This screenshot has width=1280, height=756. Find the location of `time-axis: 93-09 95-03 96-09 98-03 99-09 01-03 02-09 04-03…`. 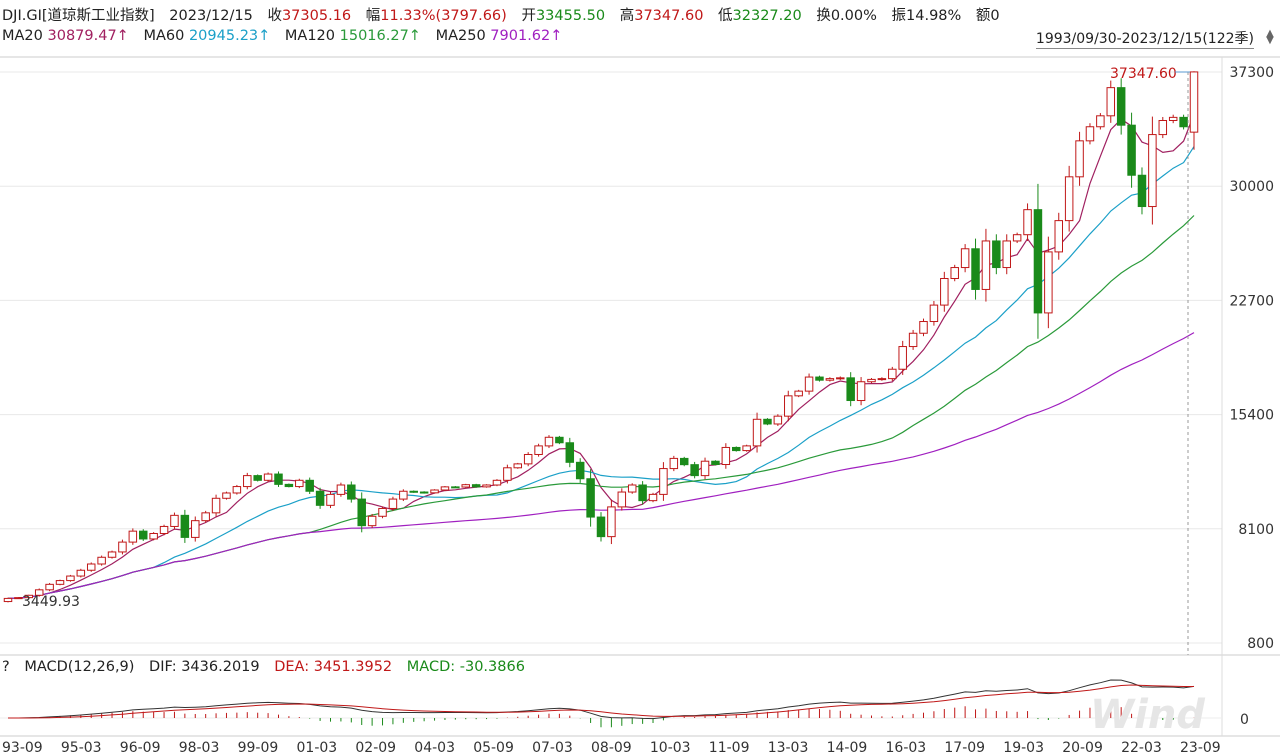

time-axis: 93-09 95-03 96-09 98-03 99-09 01-03 02-09 04-03… is located at coordinates (611, 748).